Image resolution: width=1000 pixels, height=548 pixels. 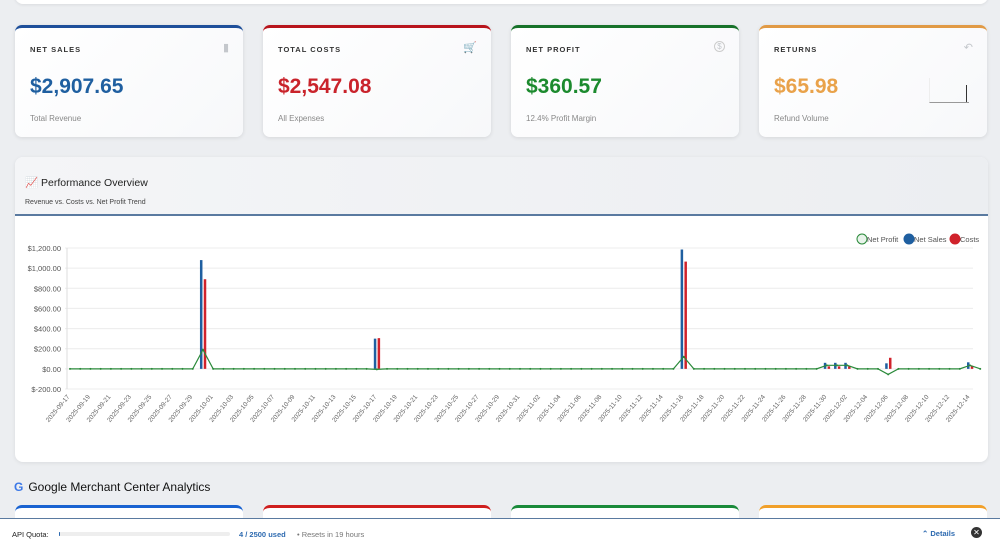 What do you see at coordinates (719, 46) in the screenshot?
I see `dollar-circle-icon: $` at bounding box center [719, 46].